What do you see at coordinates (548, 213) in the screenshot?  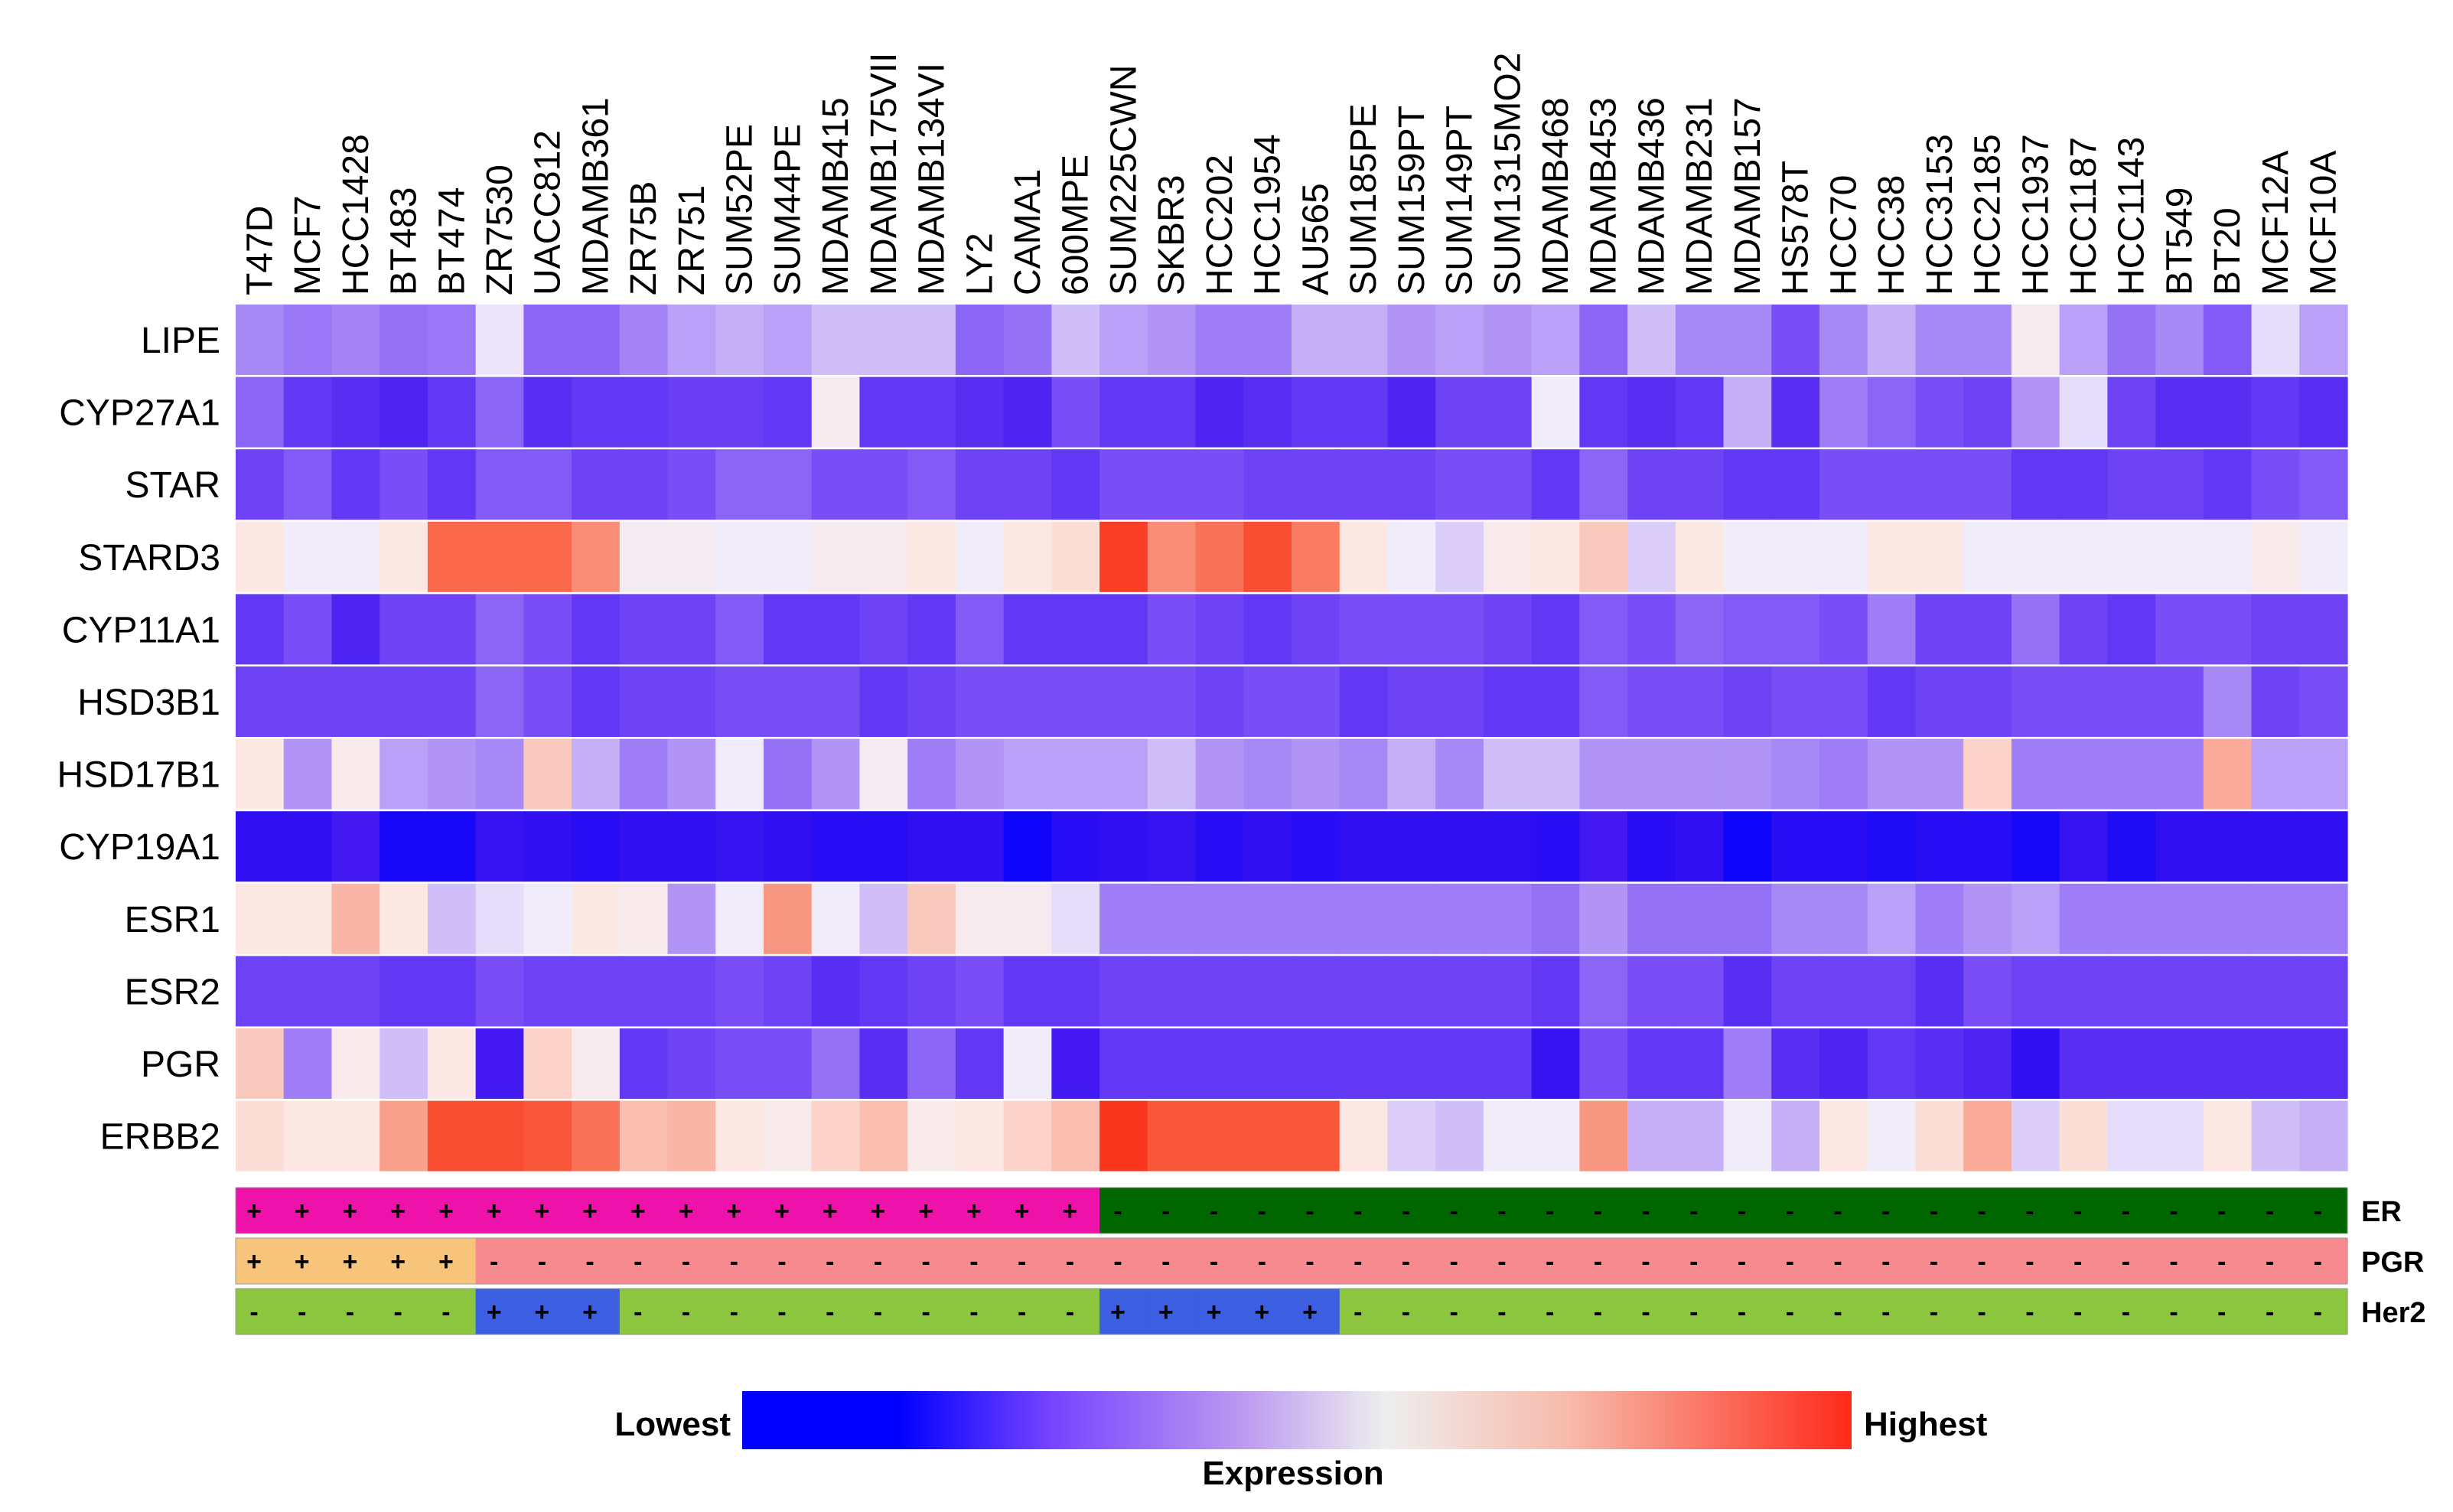 I see `column-label: UACC812` at bounding box center [548, 213].